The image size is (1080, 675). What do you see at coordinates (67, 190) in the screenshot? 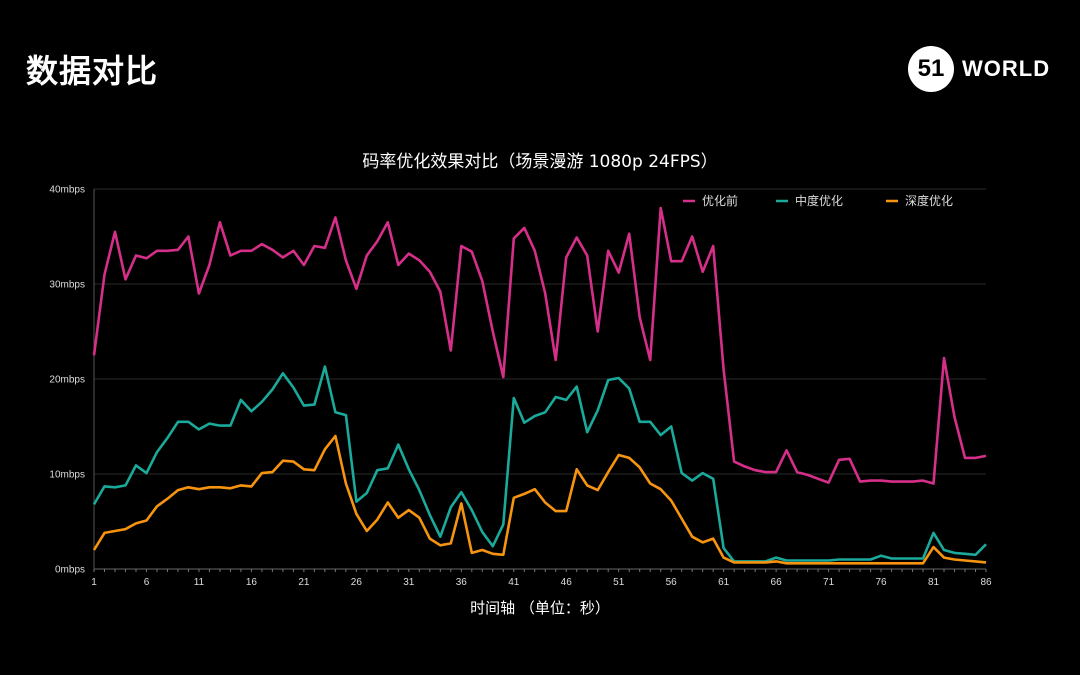
I see `y-tick-label: 40mbps` at bounding box center [67, 190].